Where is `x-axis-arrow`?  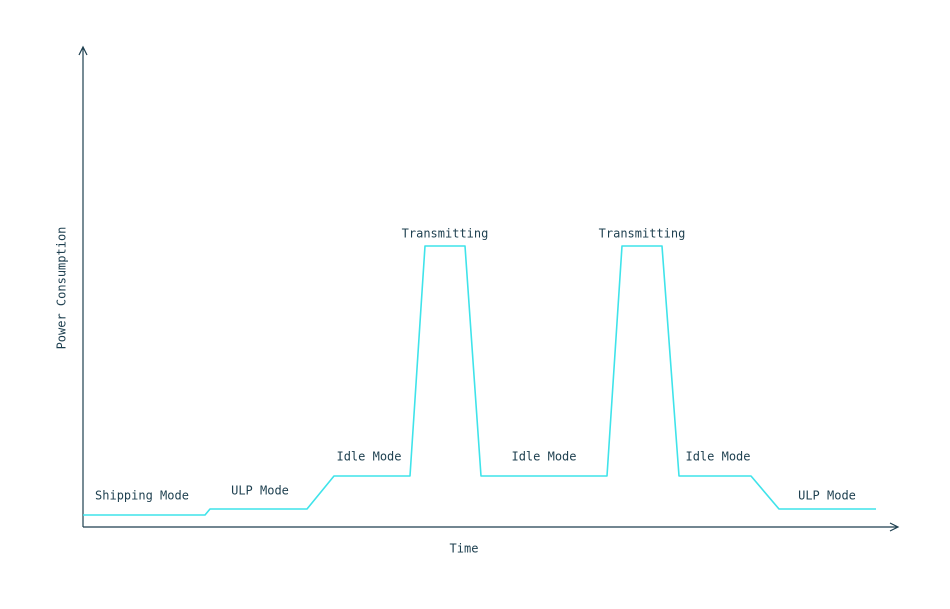 x-axis-arrow is located at coordinates (894, 527).